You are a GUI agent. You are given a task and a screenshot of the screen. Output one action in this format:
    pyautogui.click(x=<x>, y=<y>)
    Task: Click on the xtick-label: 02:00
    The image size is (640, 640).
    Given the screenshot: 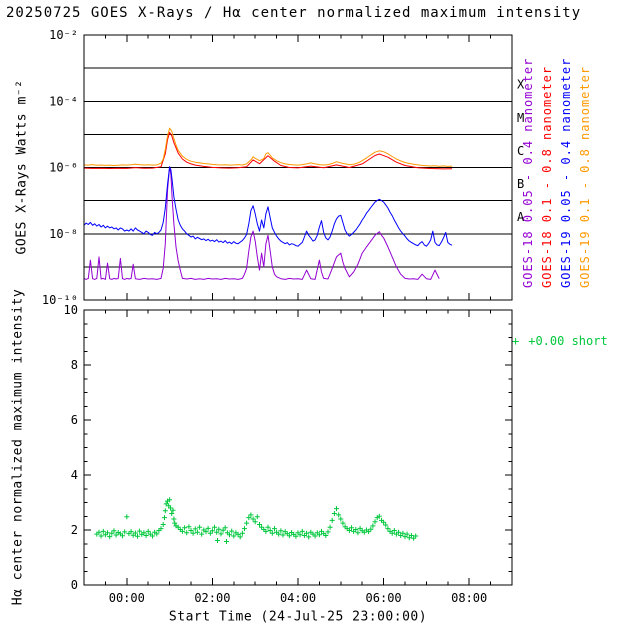 What is the action you would take?
    pyautogui.click(x=212, y=598)
    